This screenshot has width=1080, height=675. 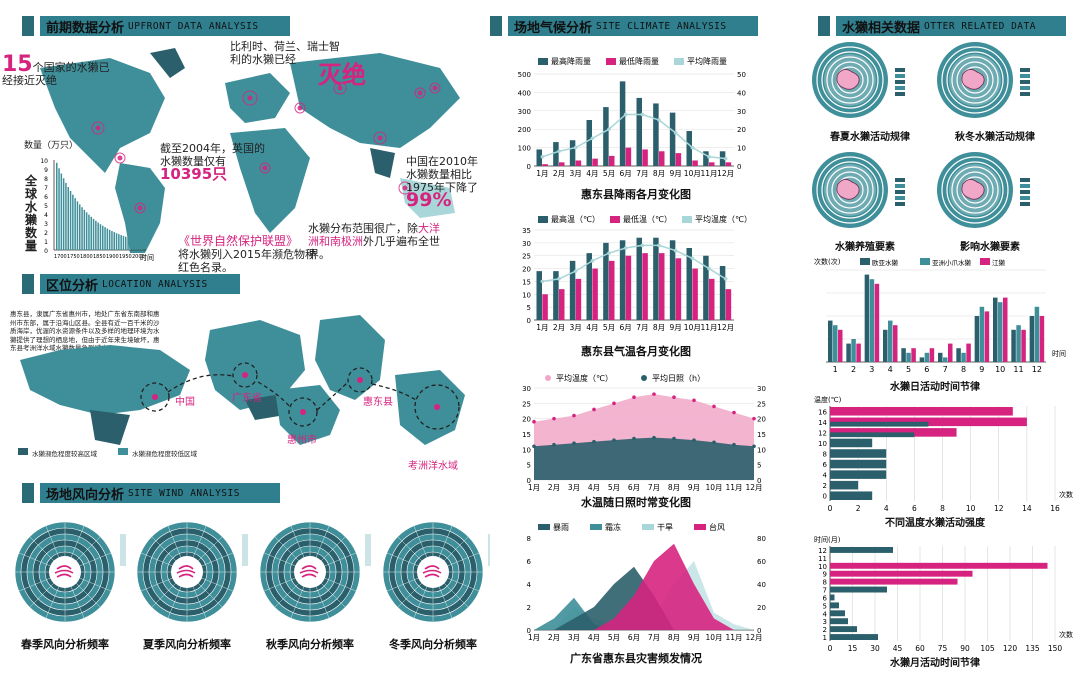 What do you see at coordinates (636, 194) in the screenshot?
I see `rain-title: 惠东县降雨各月变化图` at bounding box center [636, 194].